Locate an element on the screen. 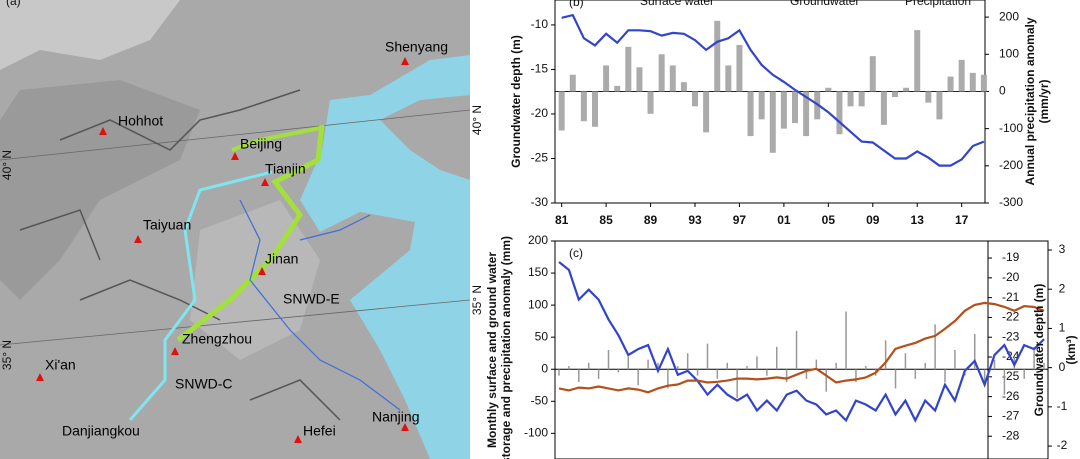 Image resolution: width=1080 pixels, height=459 pixels. y2-tick-label: -200 is located at coordinates (1011, 165).